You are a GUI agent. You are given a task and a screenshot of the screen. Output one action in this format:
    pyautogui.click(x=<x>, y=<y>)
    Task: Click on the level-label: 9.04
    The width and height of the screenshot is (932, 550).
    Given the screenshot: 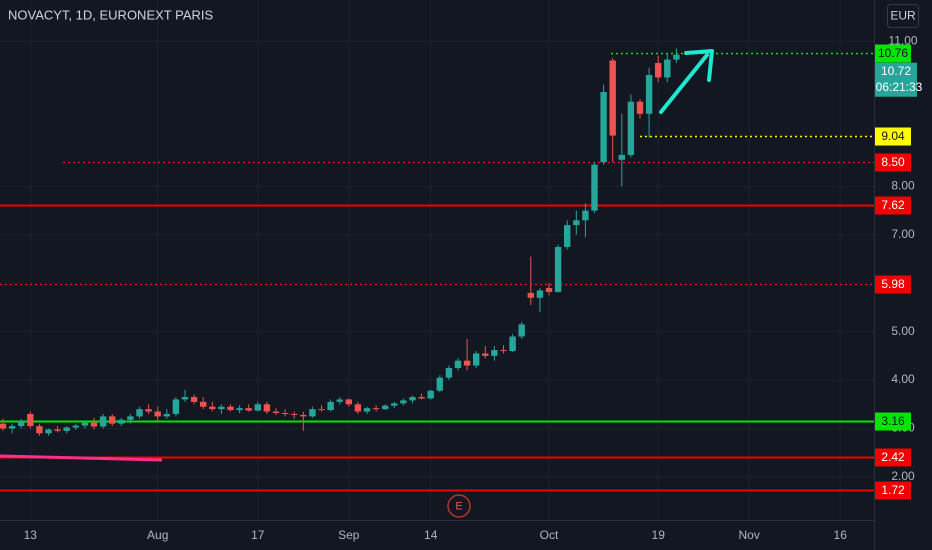 What is the action you would take?
    pyautogui.click(x=893, y=136)
    